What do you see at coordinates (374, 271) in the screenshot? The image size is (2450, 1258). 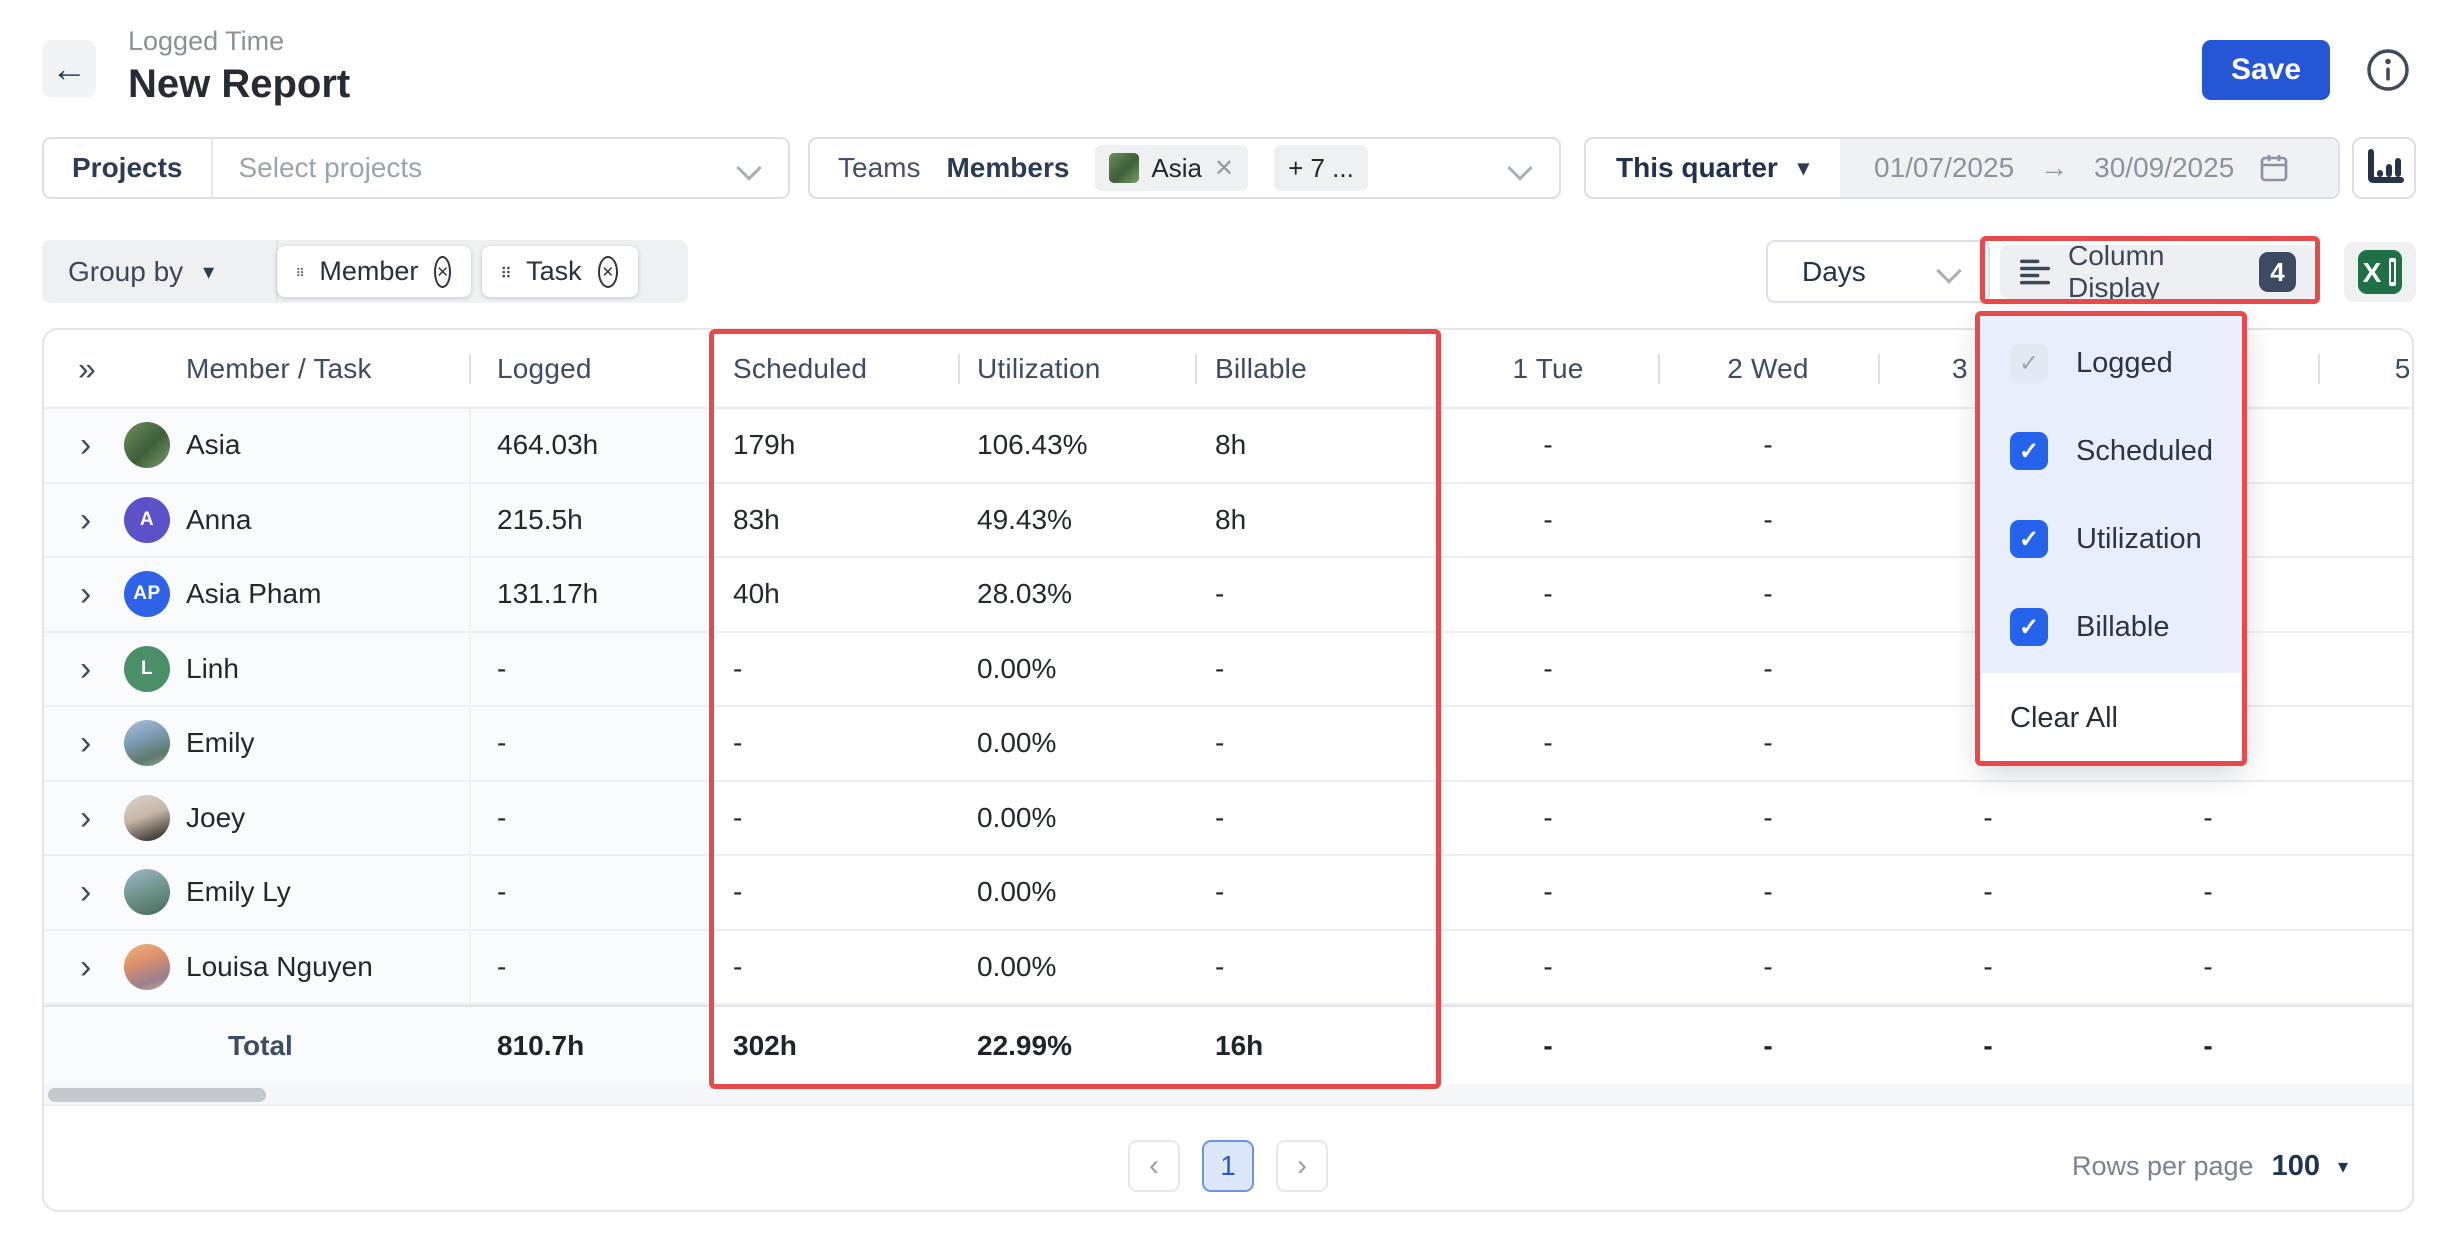 I see `group-chip-member: Member ✕` at bounding box center [374, 271].